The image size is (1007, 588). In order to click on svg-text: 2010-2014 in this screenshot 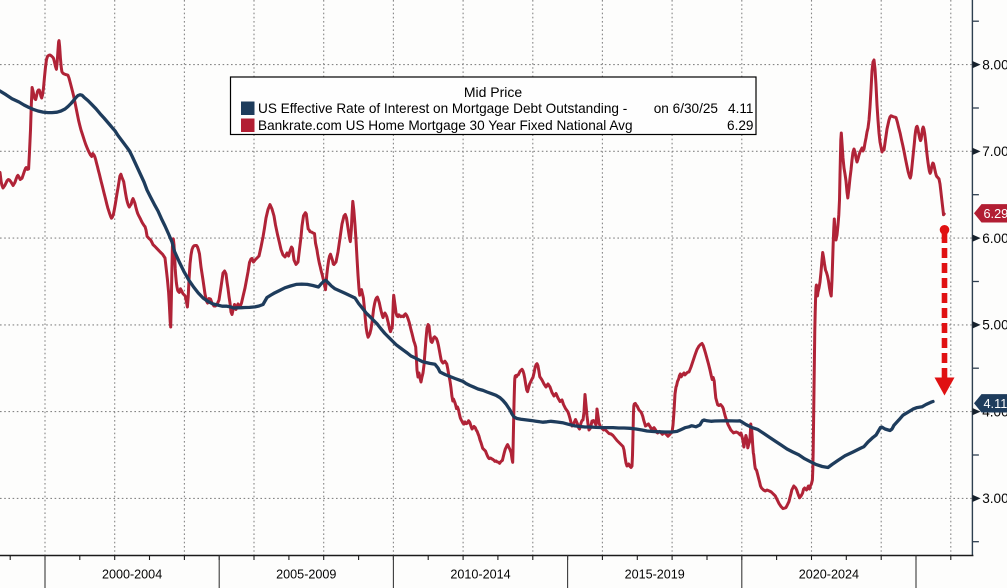, I will do `click(480, 575)`.